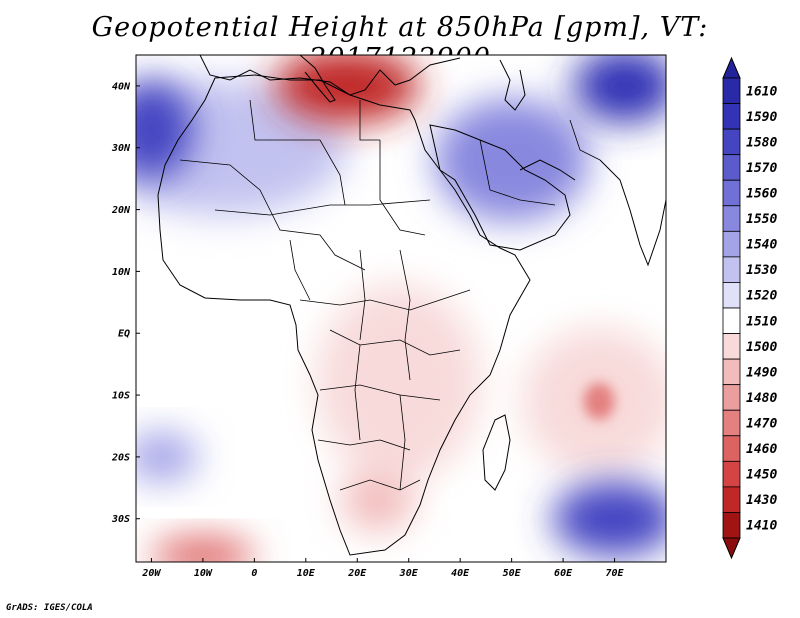 This screenshot has height=618, width=800. Describe the element at coordinates (609, 518) in the screenshot. I see `south-indian-high-region` at that location.